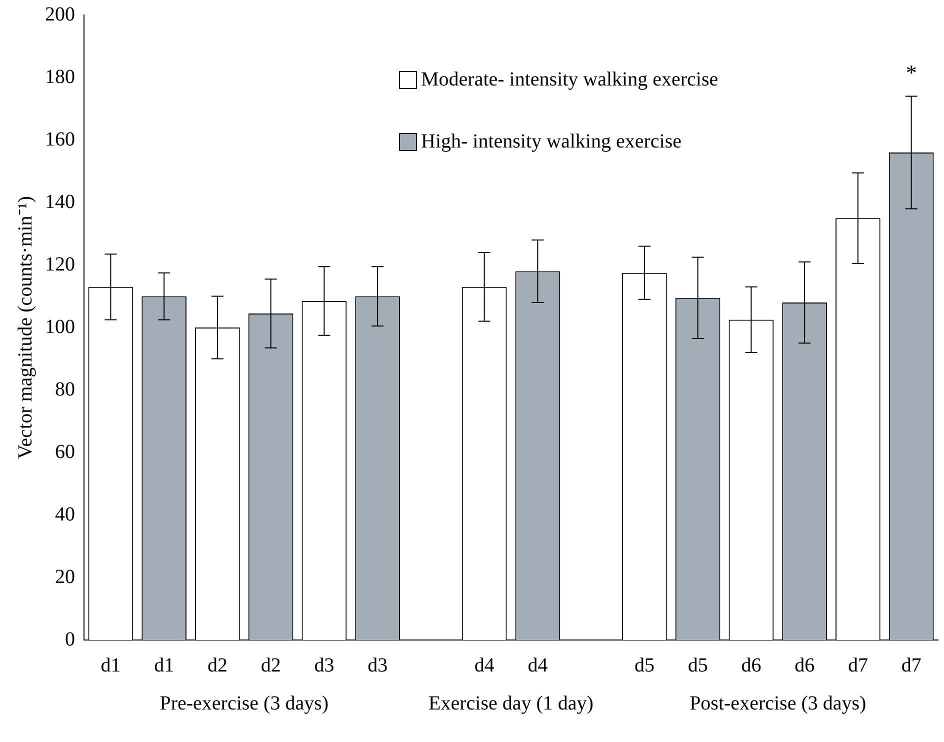 The width and height of the screenshot is (944, 742). What do you see at coordinates (65, 389) in the screenshot?
I see `y-tick-label: 80` at bounding box center [65, 389].